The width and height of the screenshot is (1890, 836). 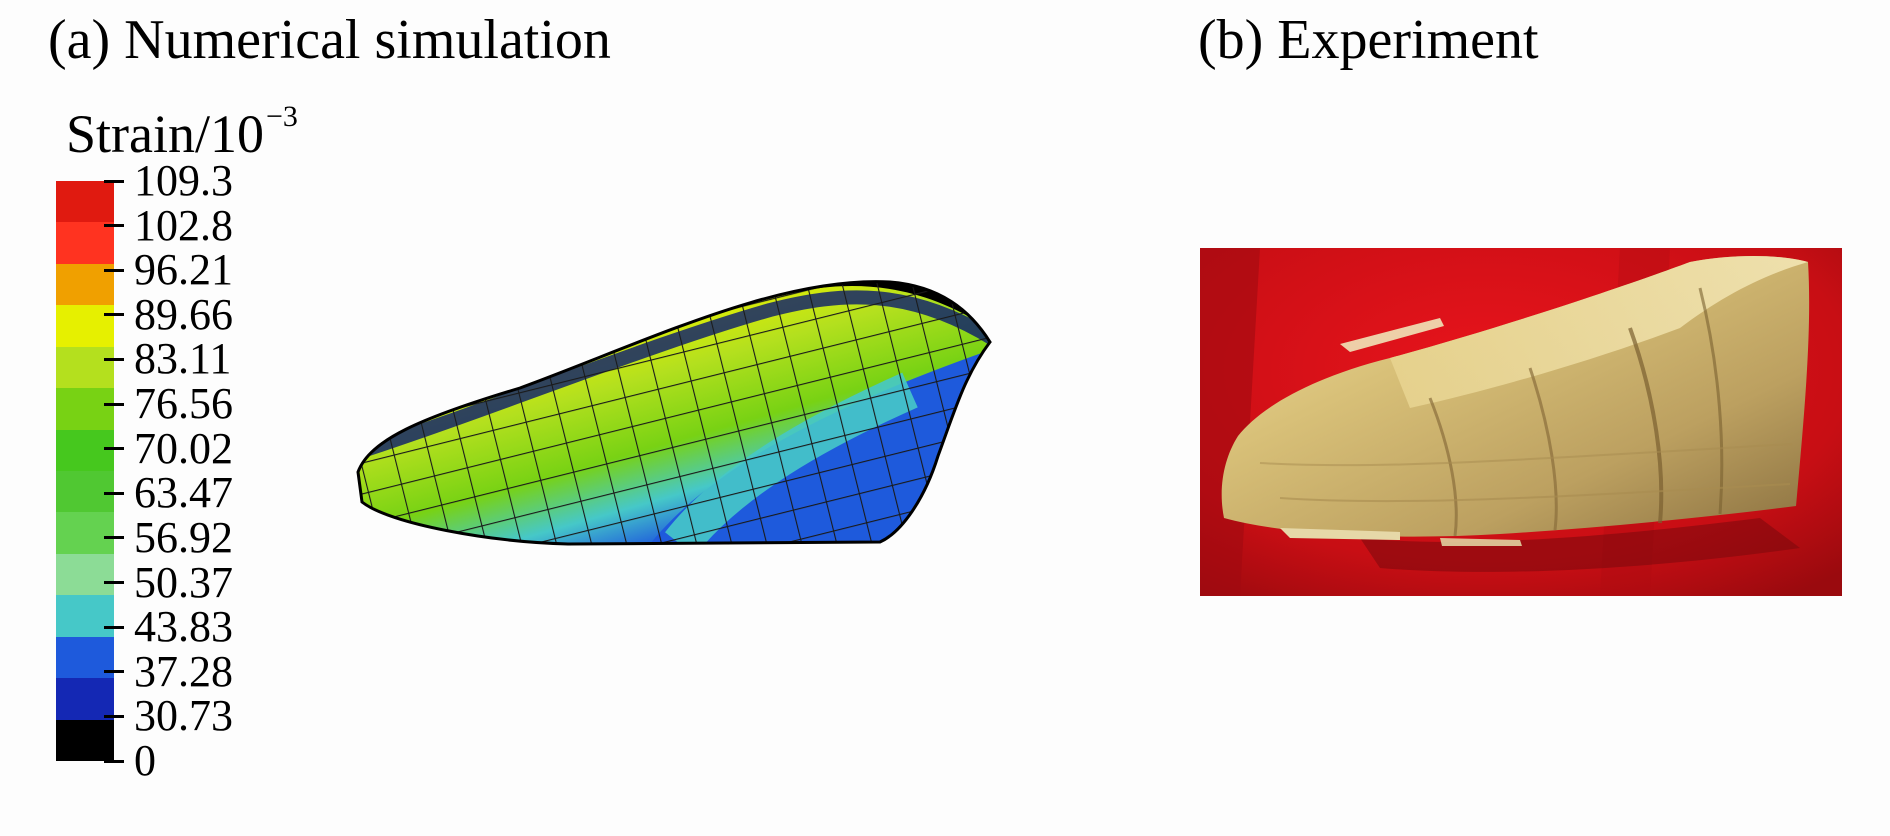 What do you see at coordinates (329, 40) in the screenshot?
I see `panel-a-title: (a) Numerical simulation` at bounding box center [329, 40].